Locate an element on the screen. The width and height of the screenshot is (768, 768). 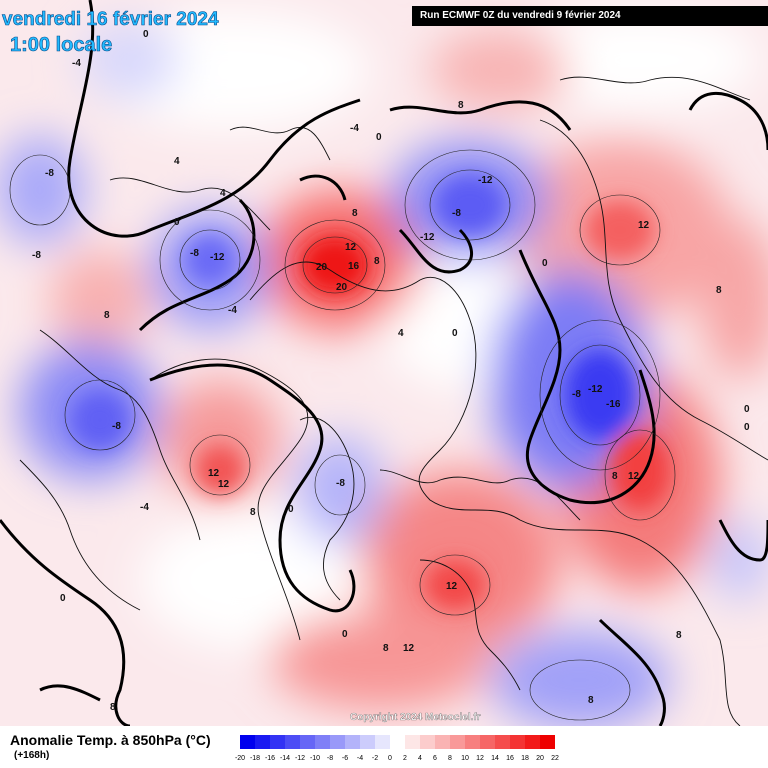
model-run-info: Run ECMWF 0Z du vendredi 9 février 2024 is located at coordinates (590, 16).